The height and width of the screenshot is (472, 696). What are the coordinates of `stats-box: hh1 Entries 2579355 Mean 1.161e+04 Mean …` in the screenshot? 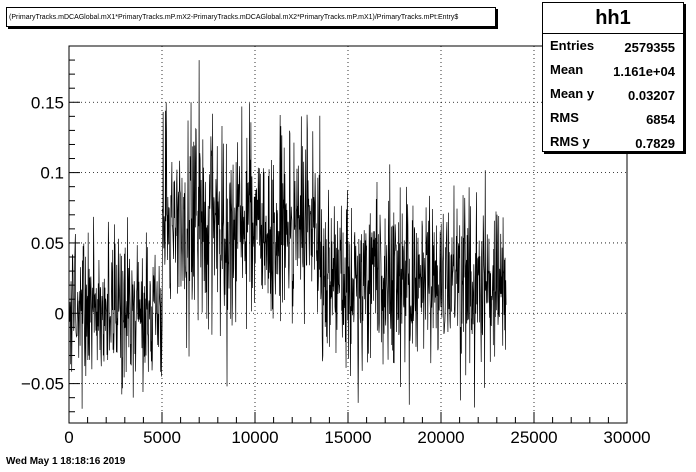 It's located at (613, 77).